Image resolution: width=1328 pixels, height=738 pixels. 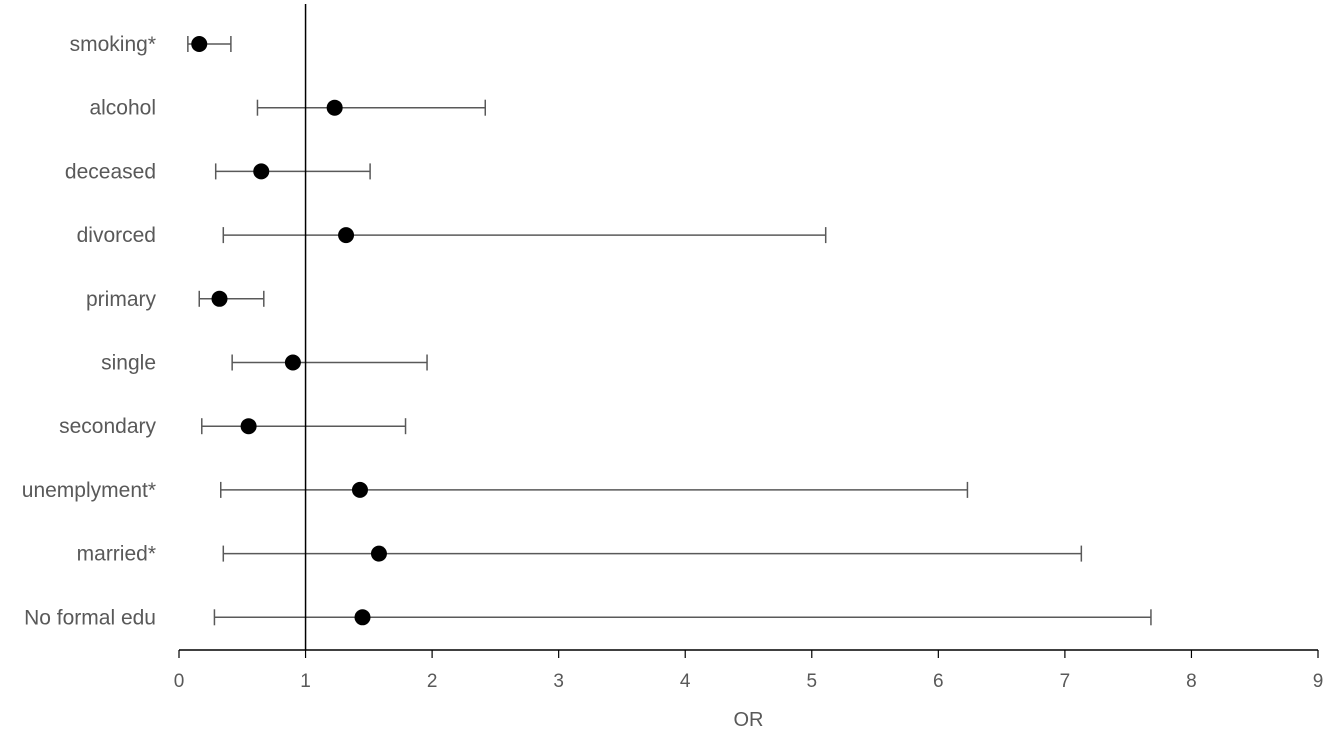 I want to click on x-ticks-group: 0 1 2 3 4 5 6 7 8 9, so click(x=749, y=671).